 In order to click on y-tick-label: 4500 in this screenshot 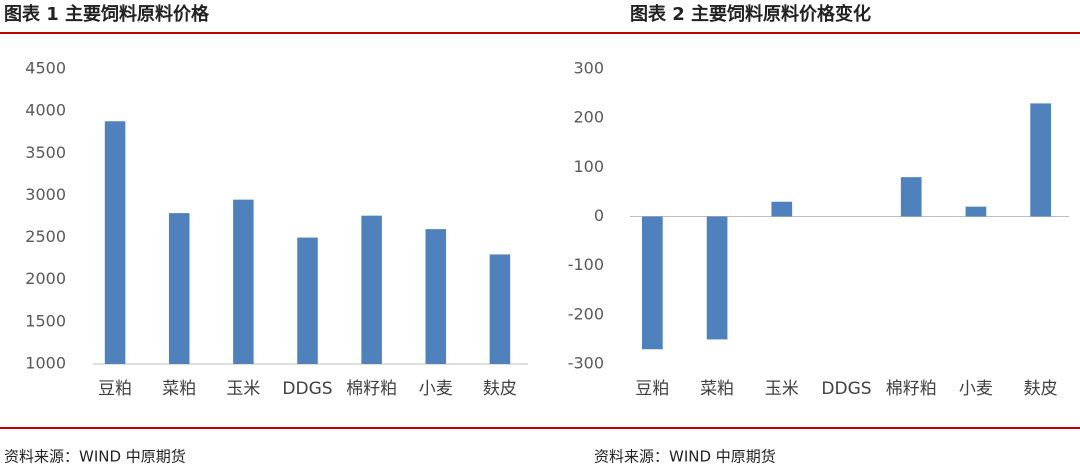, I will do `click(45, 68)`.